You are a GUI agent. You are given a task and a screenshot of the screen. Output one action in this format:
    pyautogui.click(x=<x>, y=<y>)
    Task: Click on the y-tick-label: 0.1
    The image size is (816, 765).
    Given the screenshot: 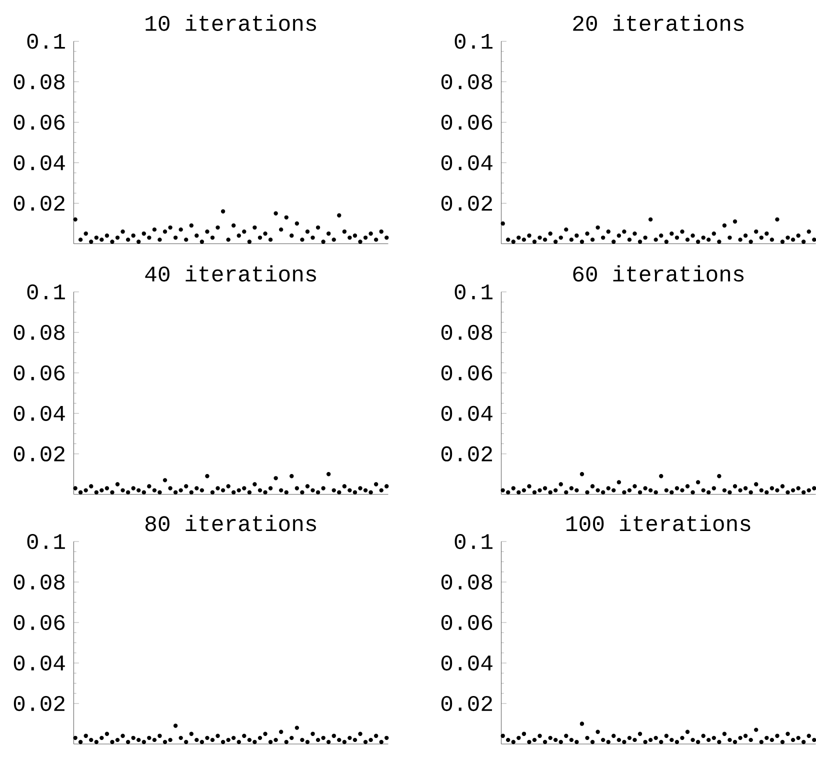 What is the action you would take?
    pyautogui.click(x=473, y=42)
    